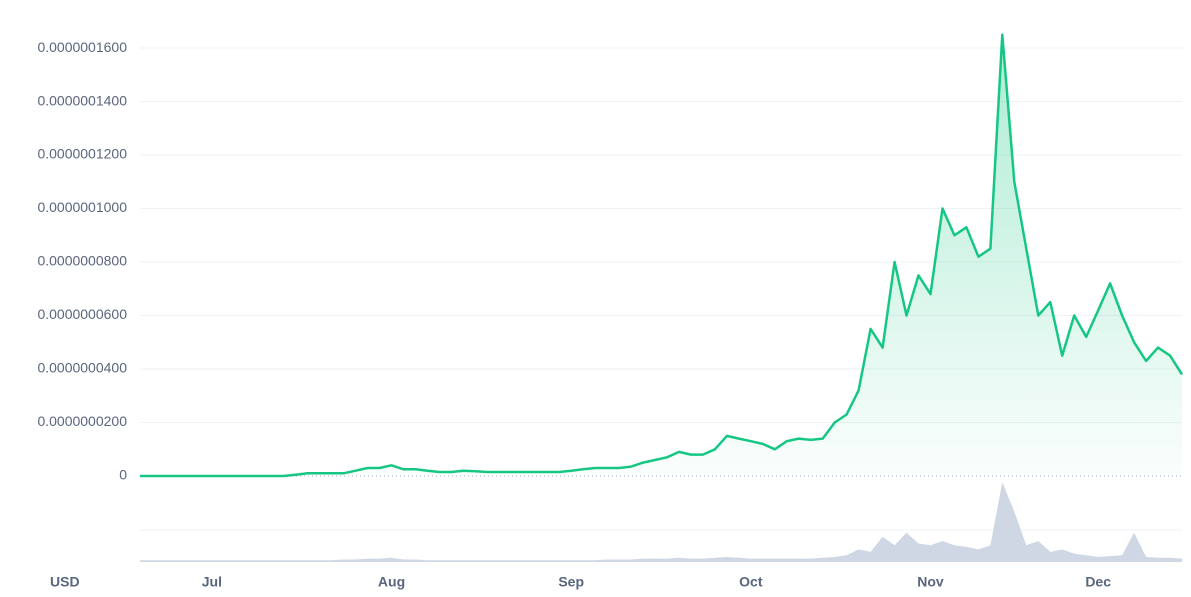  I want to click on x-tick-label: Sep, so click(571, 582).